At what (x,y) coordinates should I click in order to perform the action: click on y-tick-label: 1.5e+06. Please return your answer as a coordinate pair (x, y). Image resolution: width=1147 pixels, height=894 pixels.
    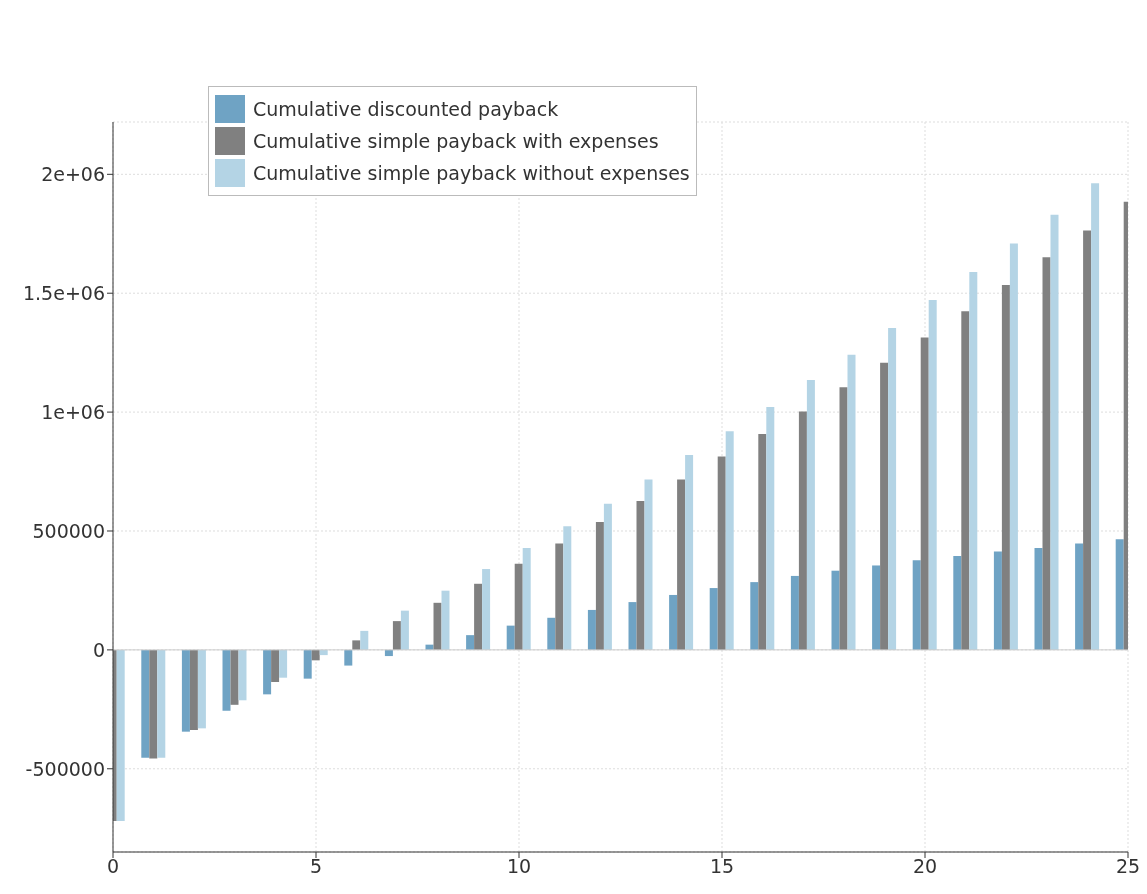
    Looking at the image, I should click on (63, 292).